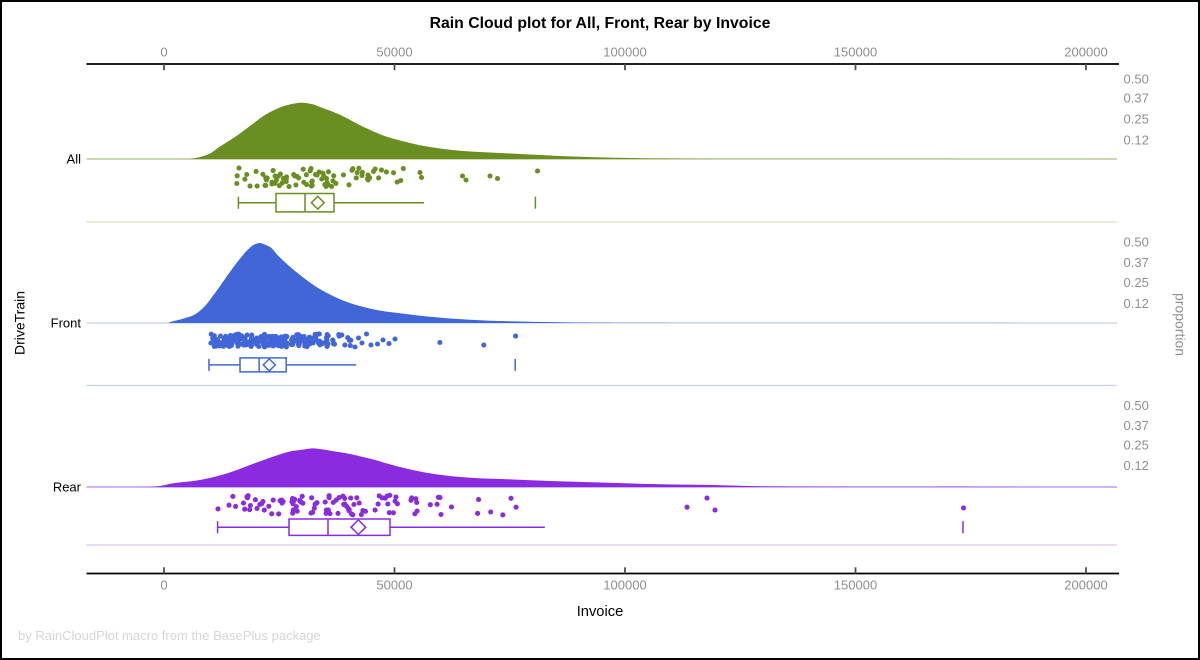 This screenshot has height=660, width=1200. I want to click on svg-text: Front, so click(66, 323).